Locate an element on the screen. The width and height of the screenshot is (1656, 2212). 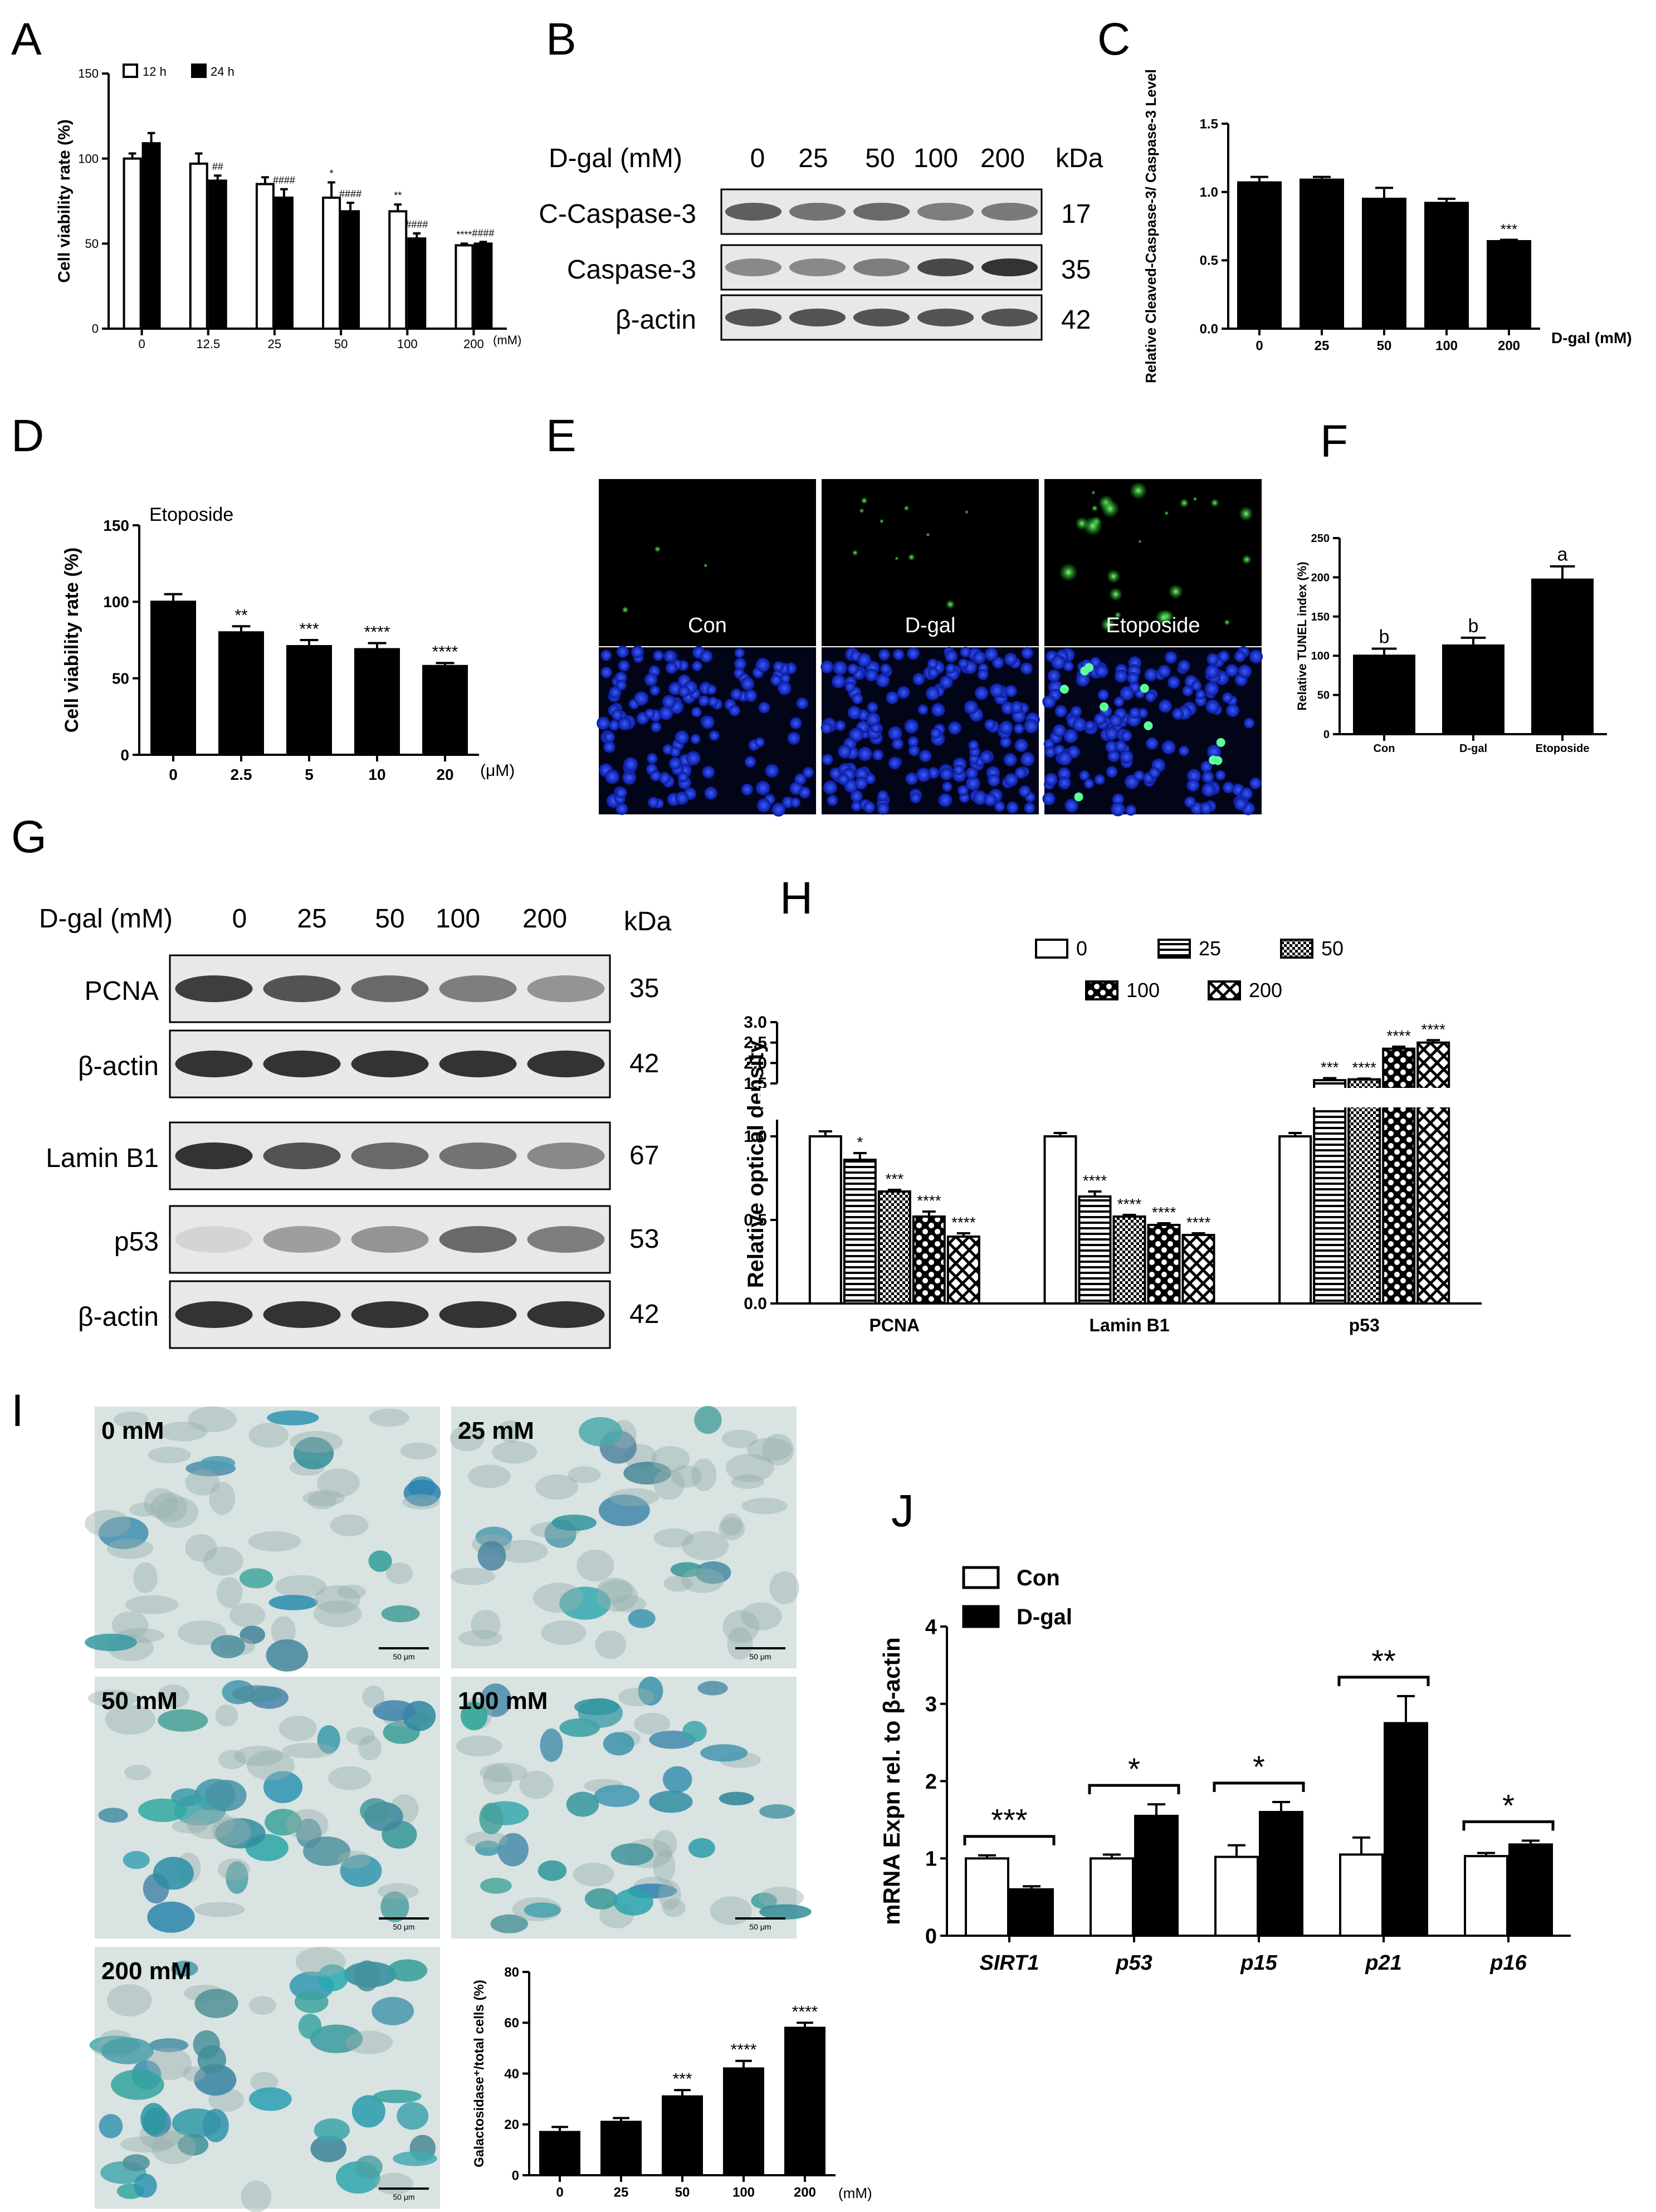
x-tick-label: 25 is located at coordinates (1322, 345).